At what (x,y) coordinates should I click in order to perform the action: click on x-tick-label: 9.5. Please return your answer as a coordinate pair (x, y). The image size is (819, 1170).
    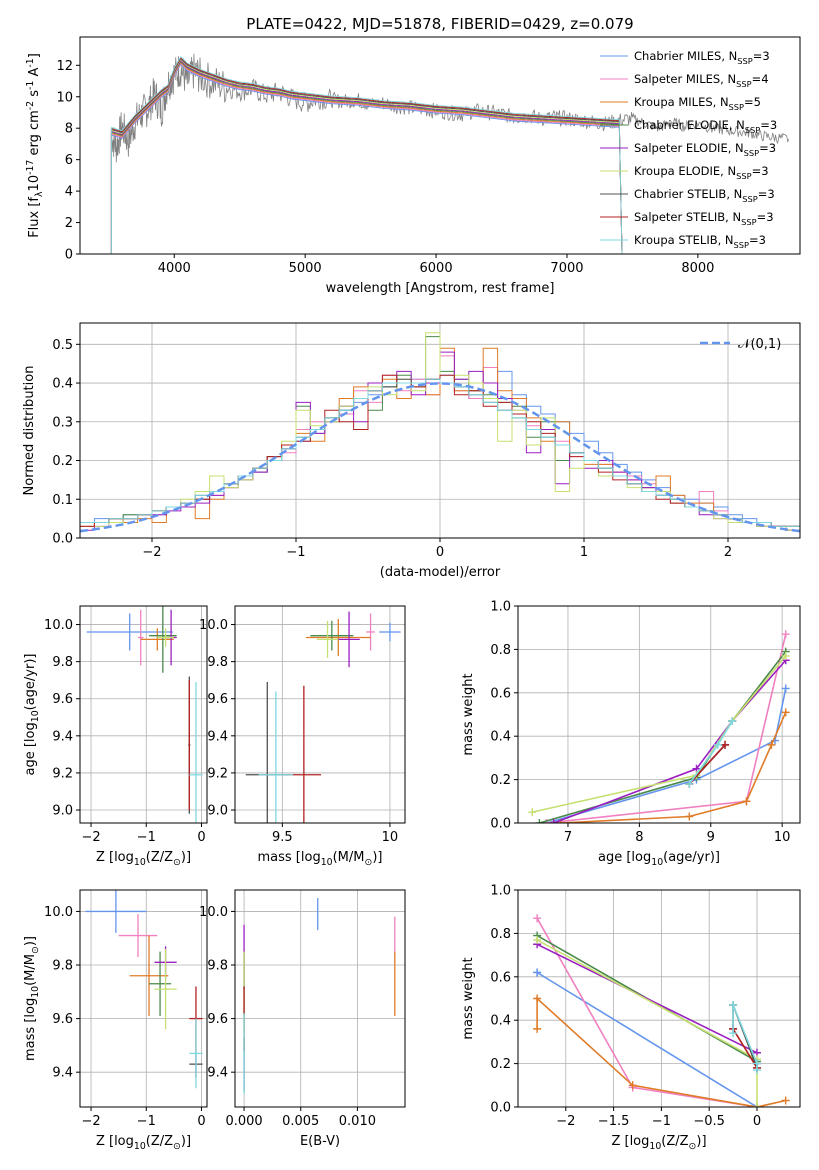
    Looking at the image, I should click on (282, 837).